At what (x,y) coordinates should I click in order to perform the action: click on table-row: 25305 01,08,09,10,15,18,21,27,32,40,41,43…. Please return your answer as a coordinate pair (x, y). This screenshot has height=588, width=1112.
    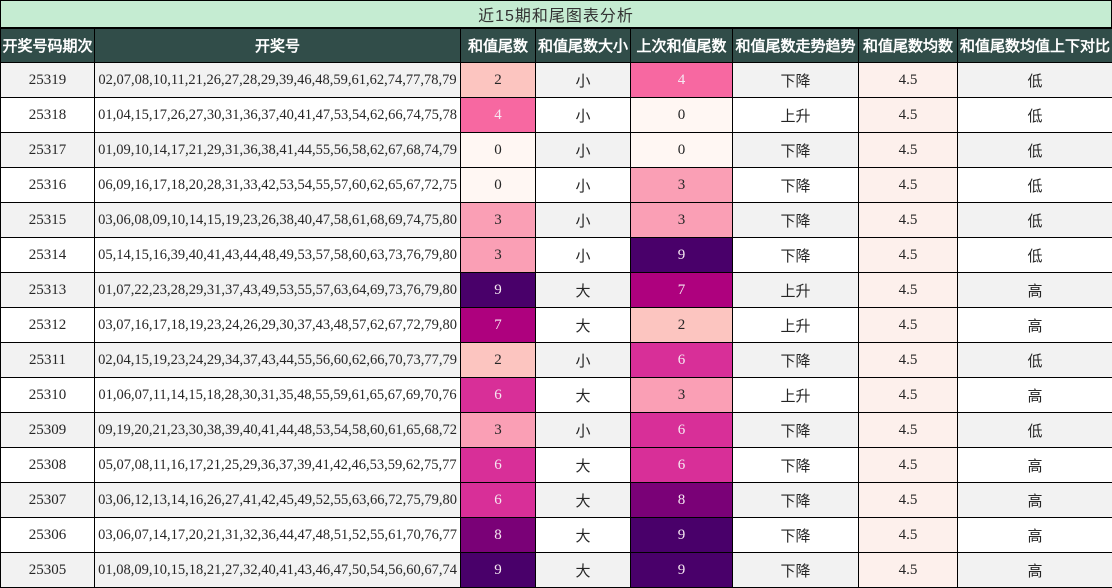
    Looking at the image, I should click on (556, 570).